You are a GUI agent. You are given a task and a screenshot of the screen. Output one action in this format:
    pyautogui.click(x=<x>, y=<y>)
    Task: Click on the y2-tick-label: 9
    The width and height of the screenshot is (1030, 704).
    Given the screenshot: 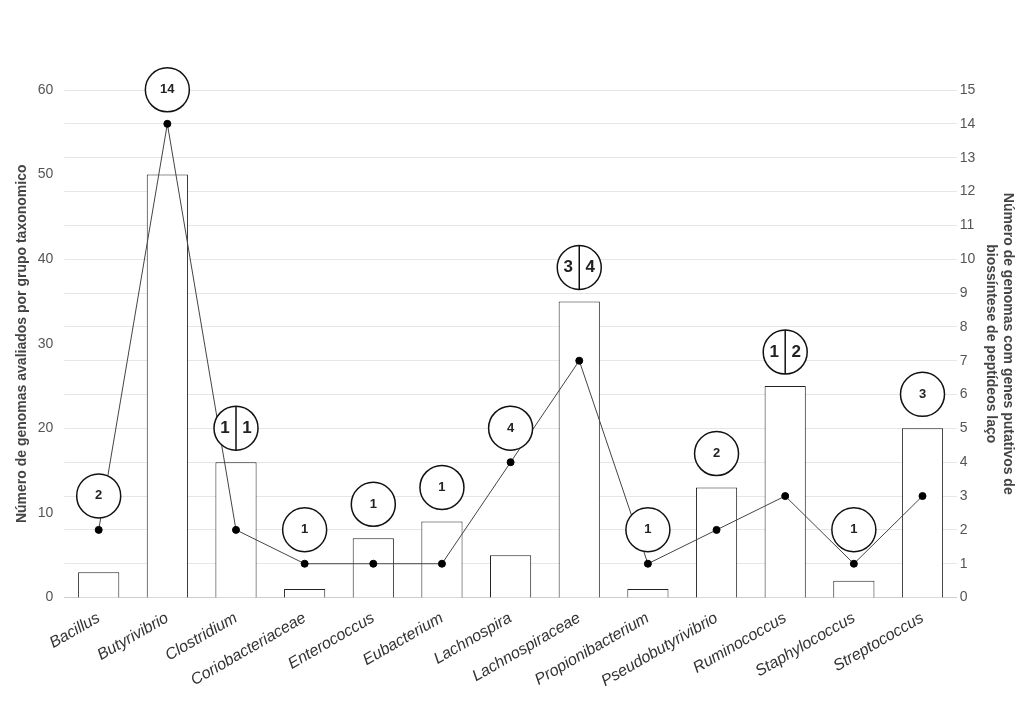 What is the action you would take?
    pyautogui.click(x=963, y=291)
    